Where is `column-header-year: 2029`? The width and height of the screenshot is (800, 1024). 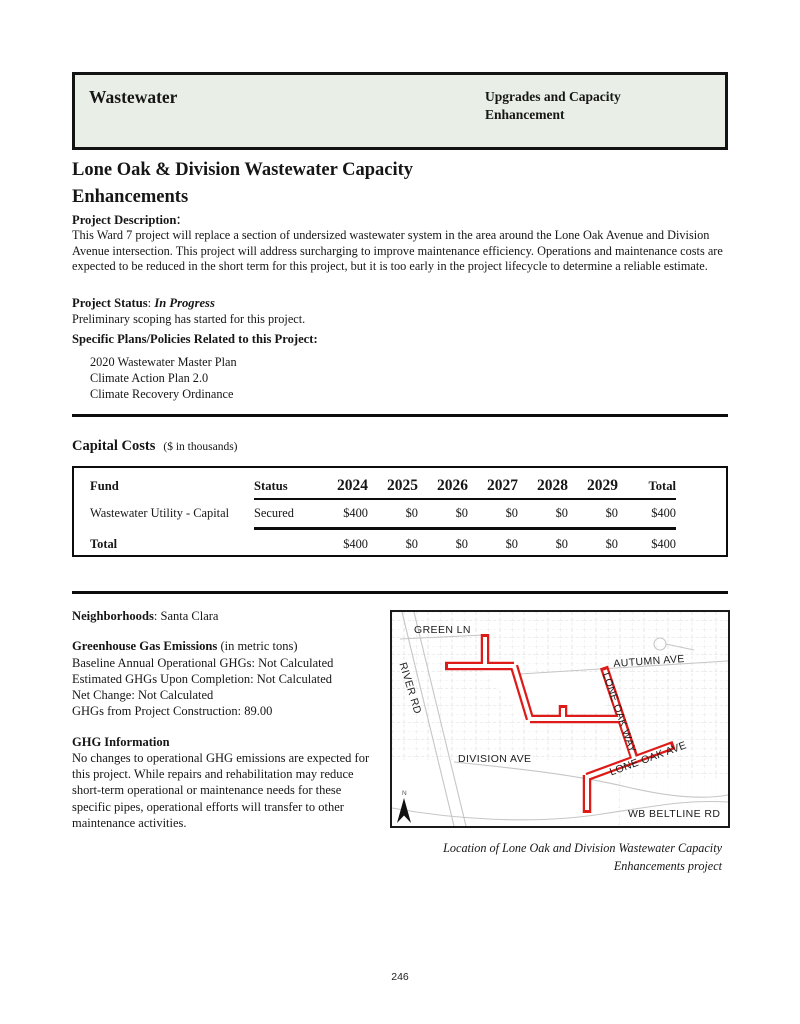 column-header-year: 2029 is located at coordinates (602, 485).